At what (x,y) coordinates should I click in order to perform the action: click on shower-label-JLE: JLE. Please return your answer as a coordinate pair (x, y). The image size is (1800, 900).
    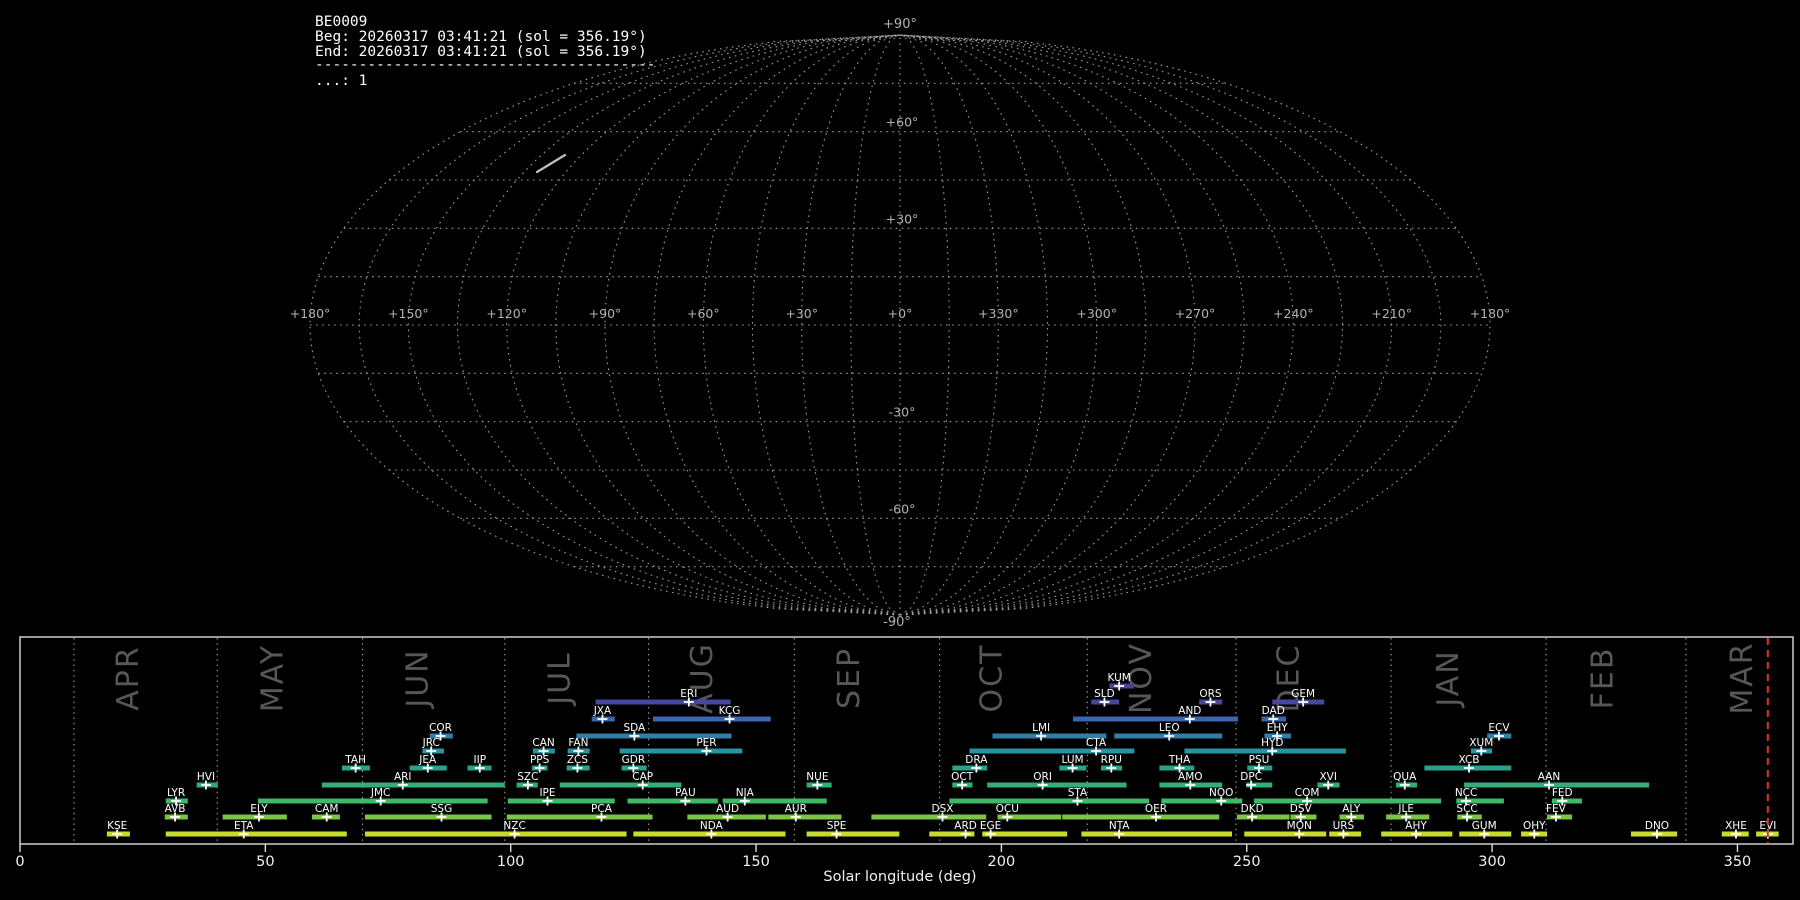
    Looking at the image, I should click on (1405, 809).